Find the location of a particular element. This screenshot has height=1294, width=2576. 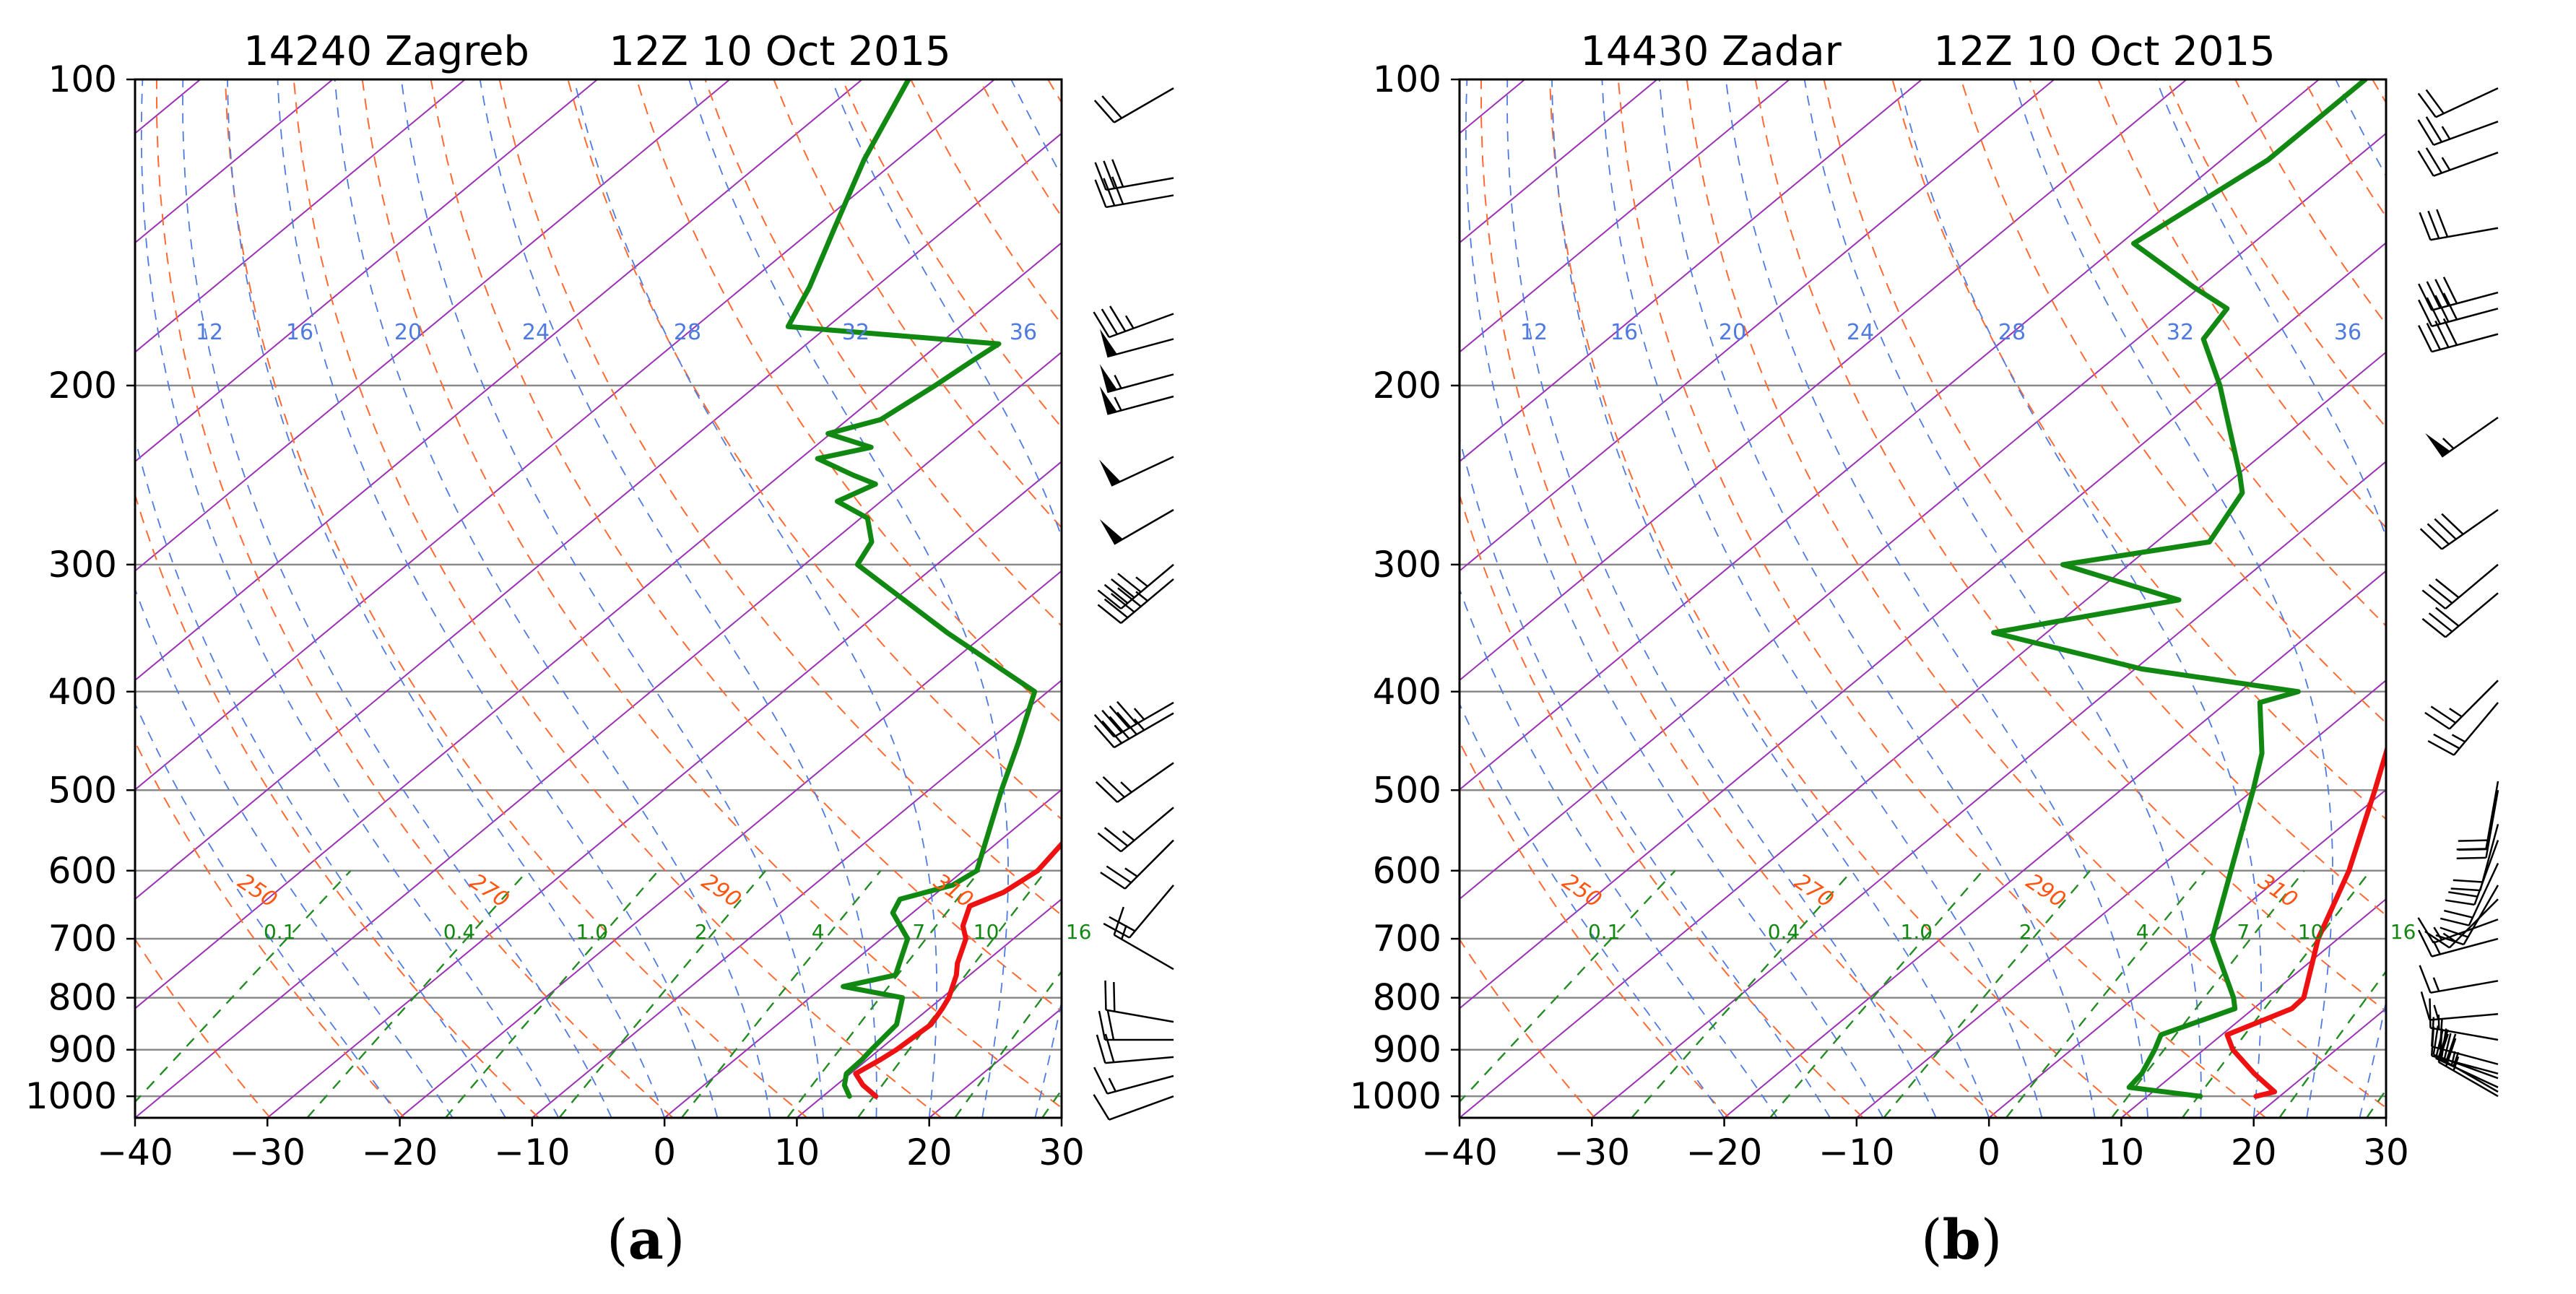

panel-caption-b-letter: b is located at coordinates (1961, 1239).